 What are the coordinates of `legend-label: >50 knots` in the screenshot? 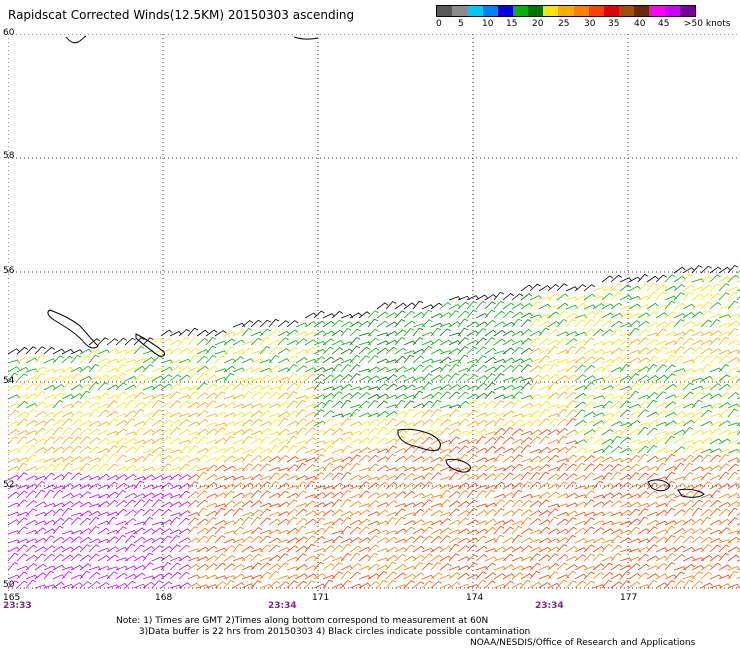 It's located at (707, 24).